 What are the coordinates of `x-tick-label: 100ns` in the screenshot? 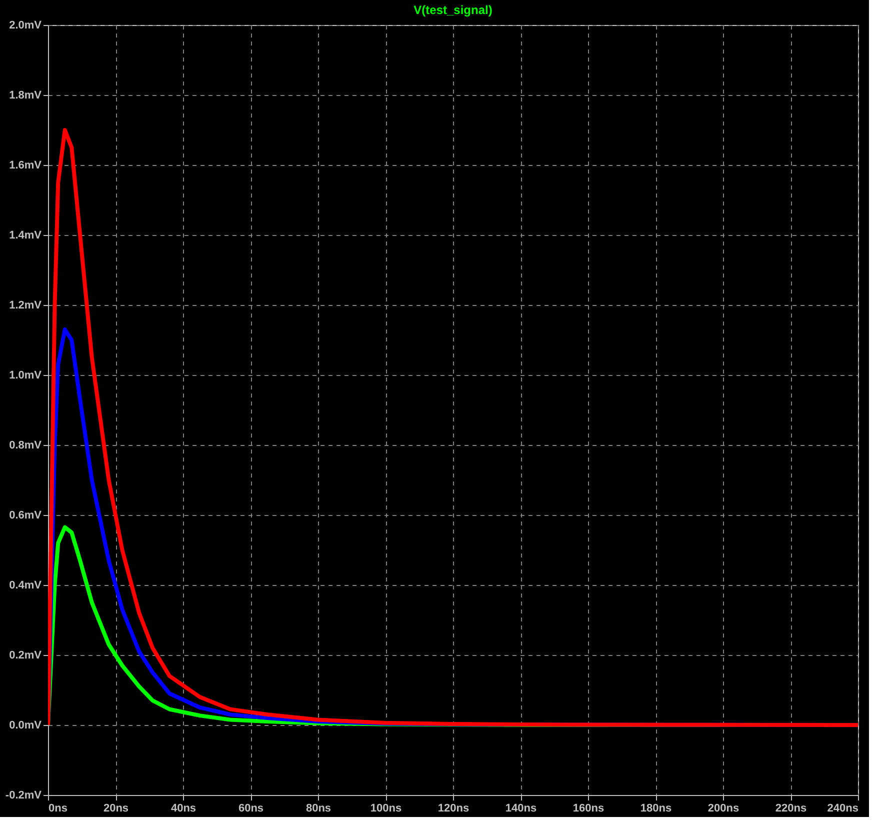 It's located at (386, 808).